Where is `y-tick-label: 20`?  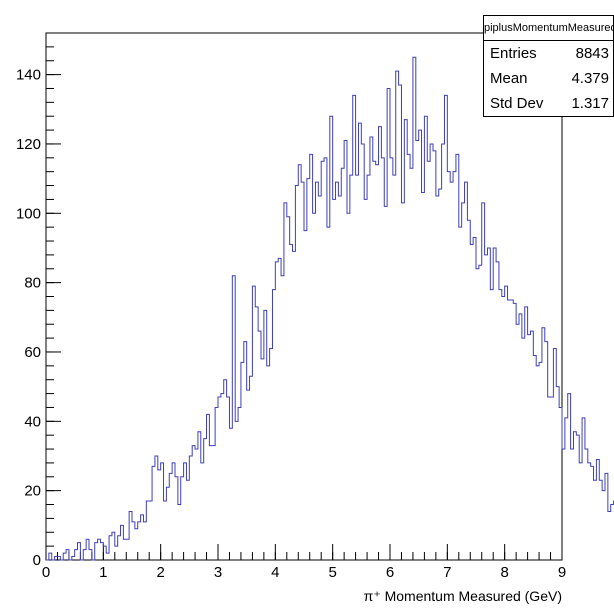 y-tick-label: 20 is located at coordinates (32, 491).